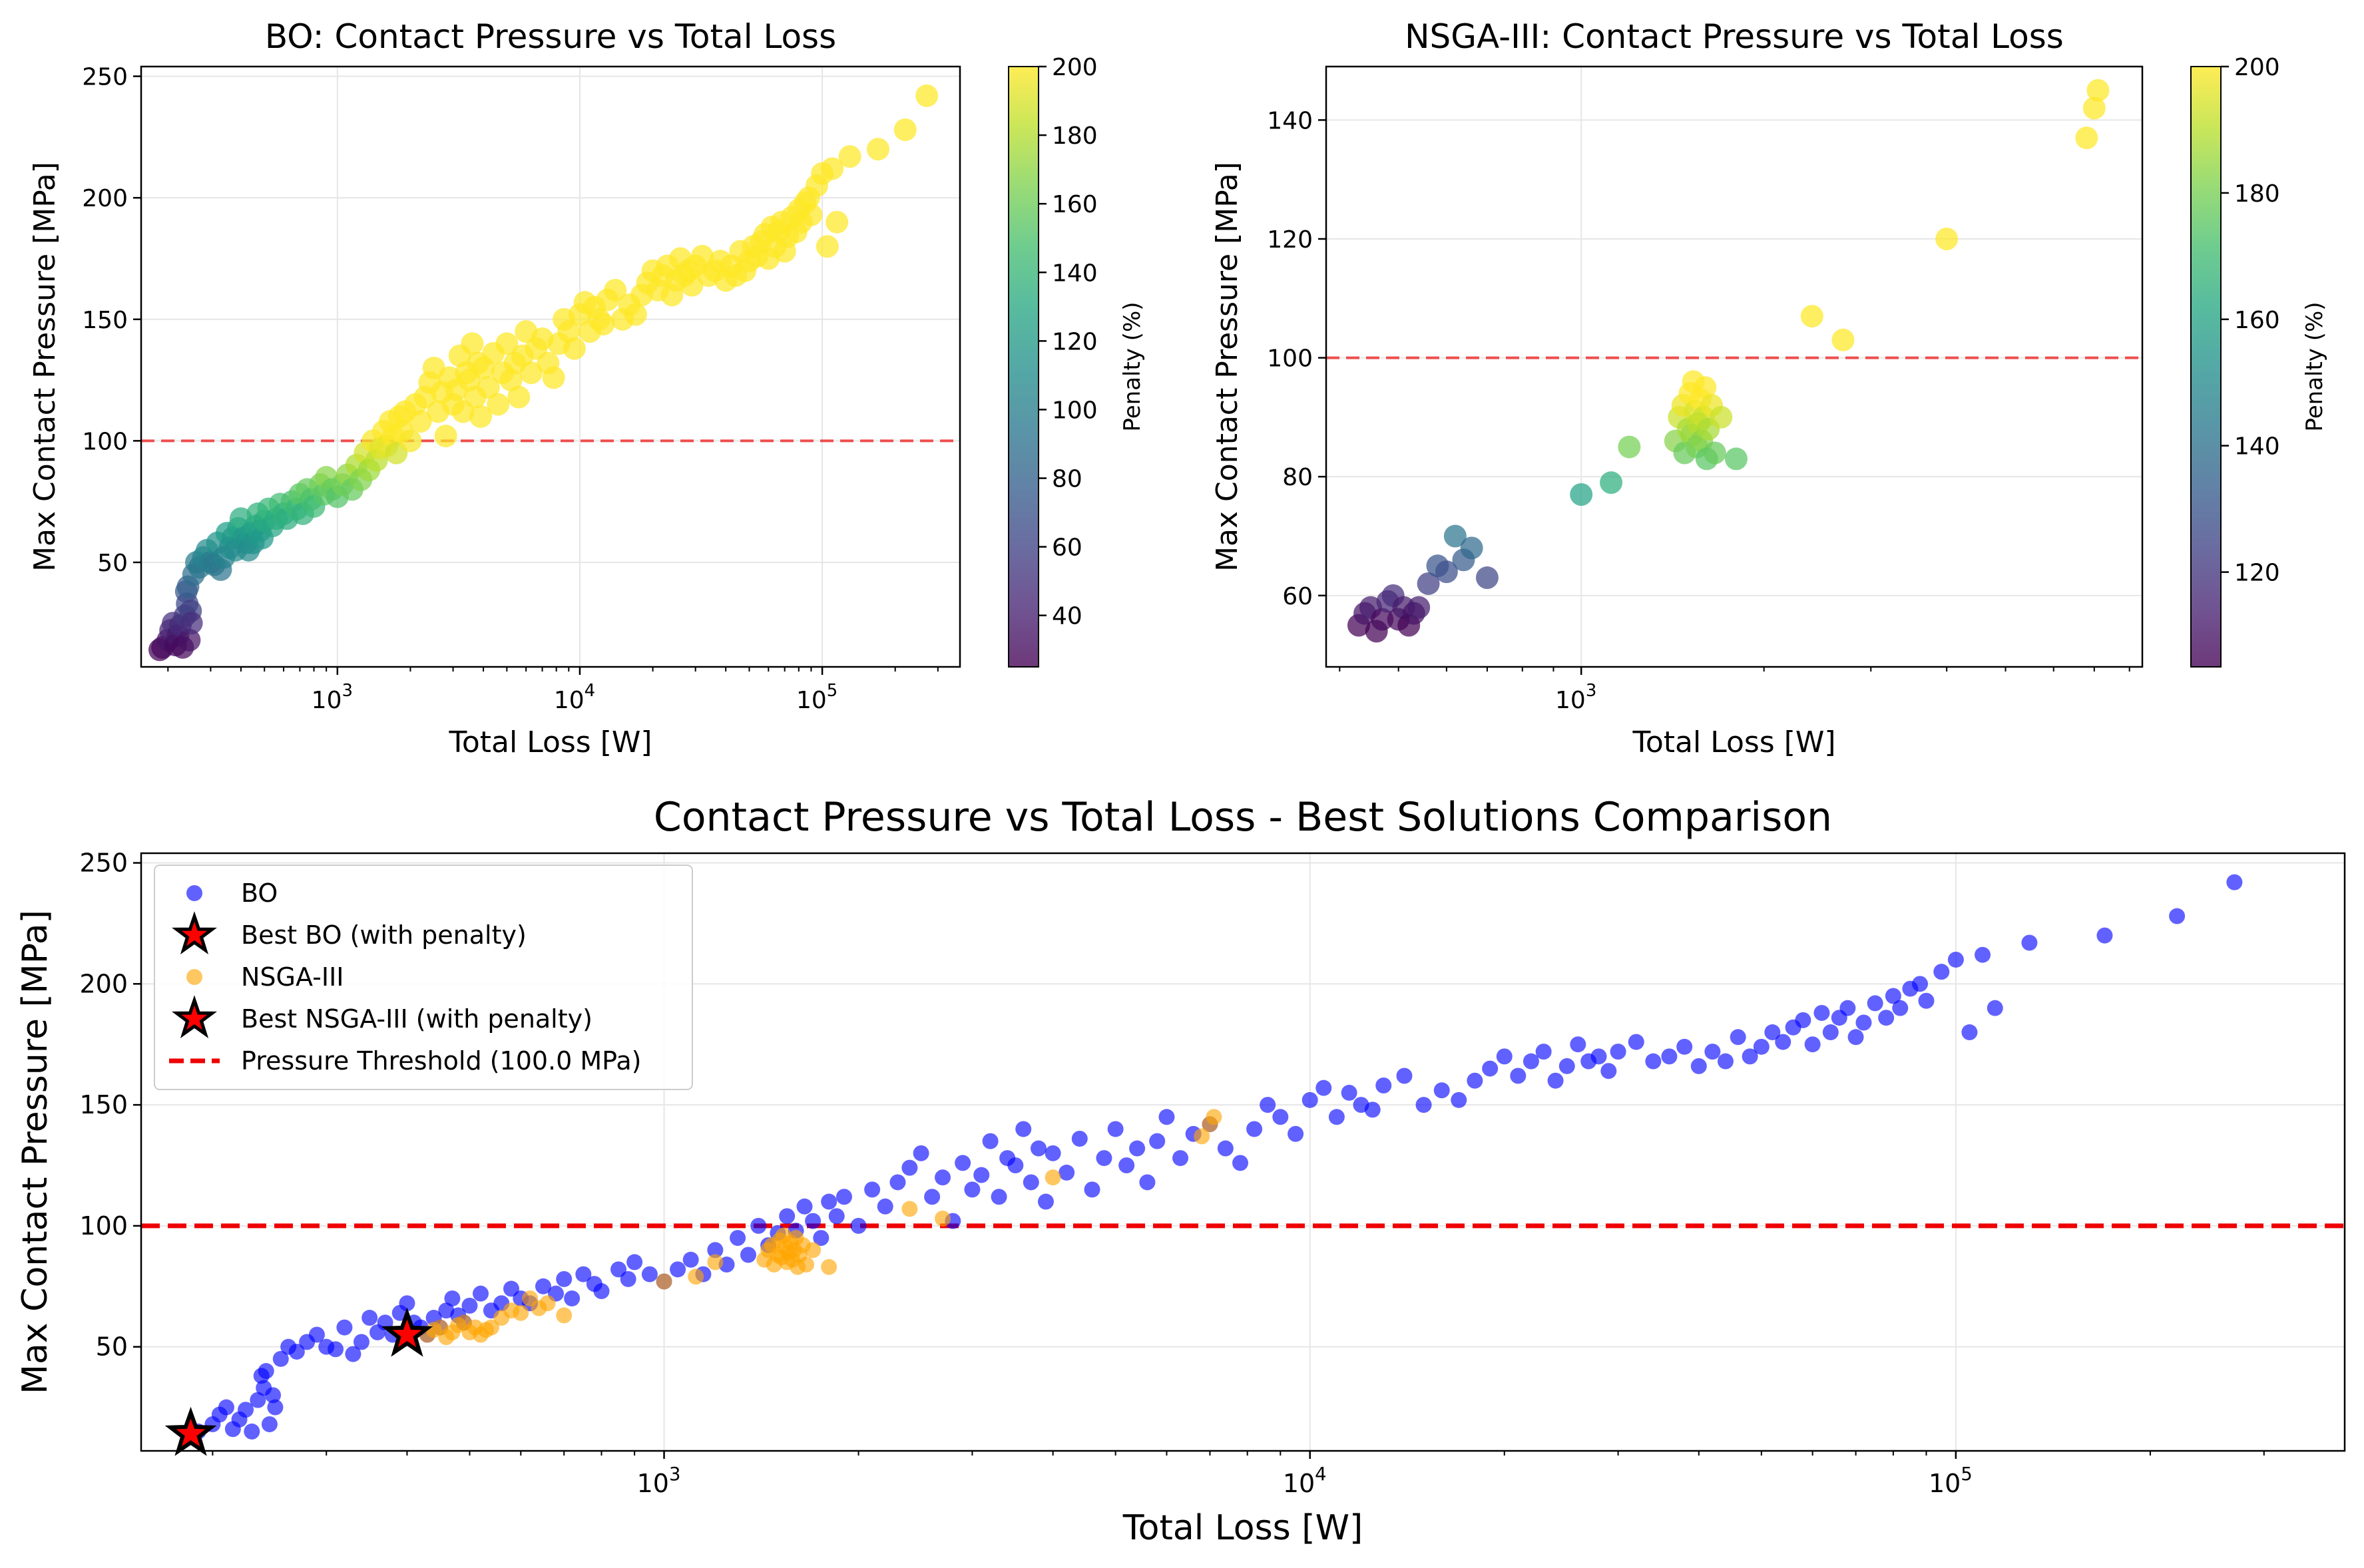 Image resolution: width=2364 pixels, height=1568 pixels. Describe the element at coordinates (105, 77) in the screenshot. I see `y-tick-label: 250` at that location.